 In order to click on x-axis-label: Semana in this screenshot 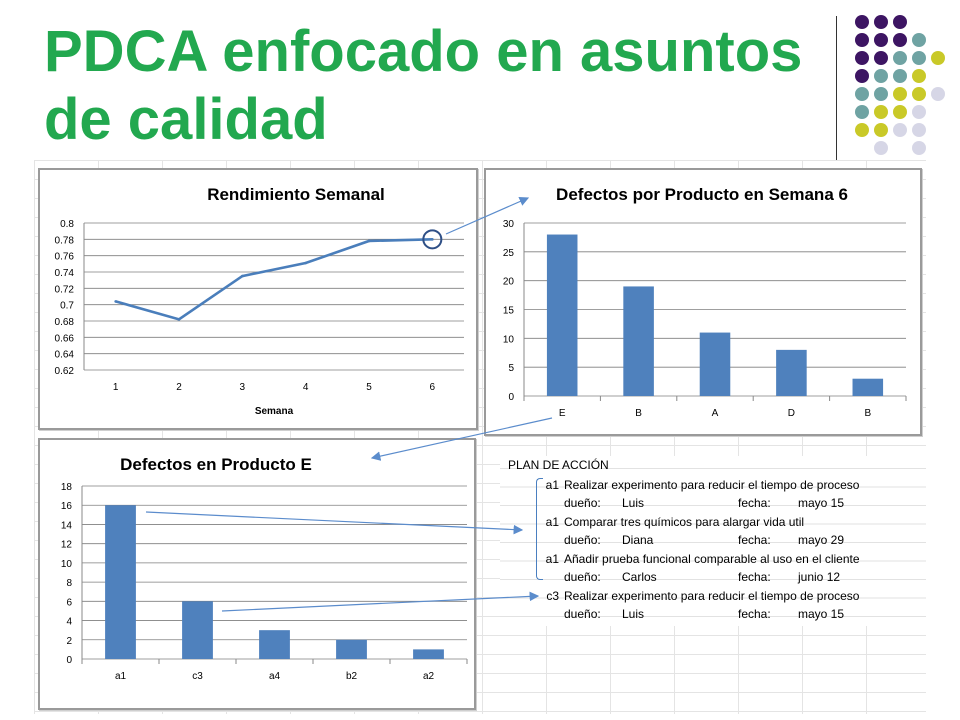, I will do `click(274, 411)`.